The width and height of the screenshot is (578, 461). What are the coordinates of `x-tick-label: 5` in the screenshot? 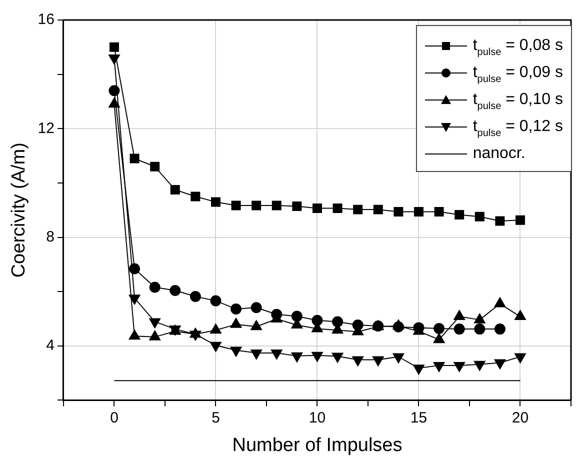 It's located at (216, 417).